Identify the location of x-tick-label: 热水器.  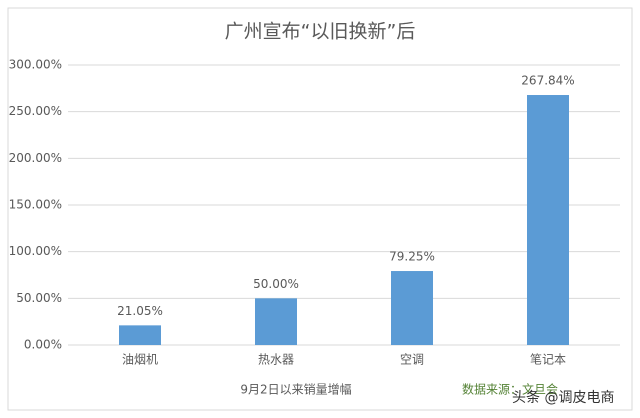
(276, 360).